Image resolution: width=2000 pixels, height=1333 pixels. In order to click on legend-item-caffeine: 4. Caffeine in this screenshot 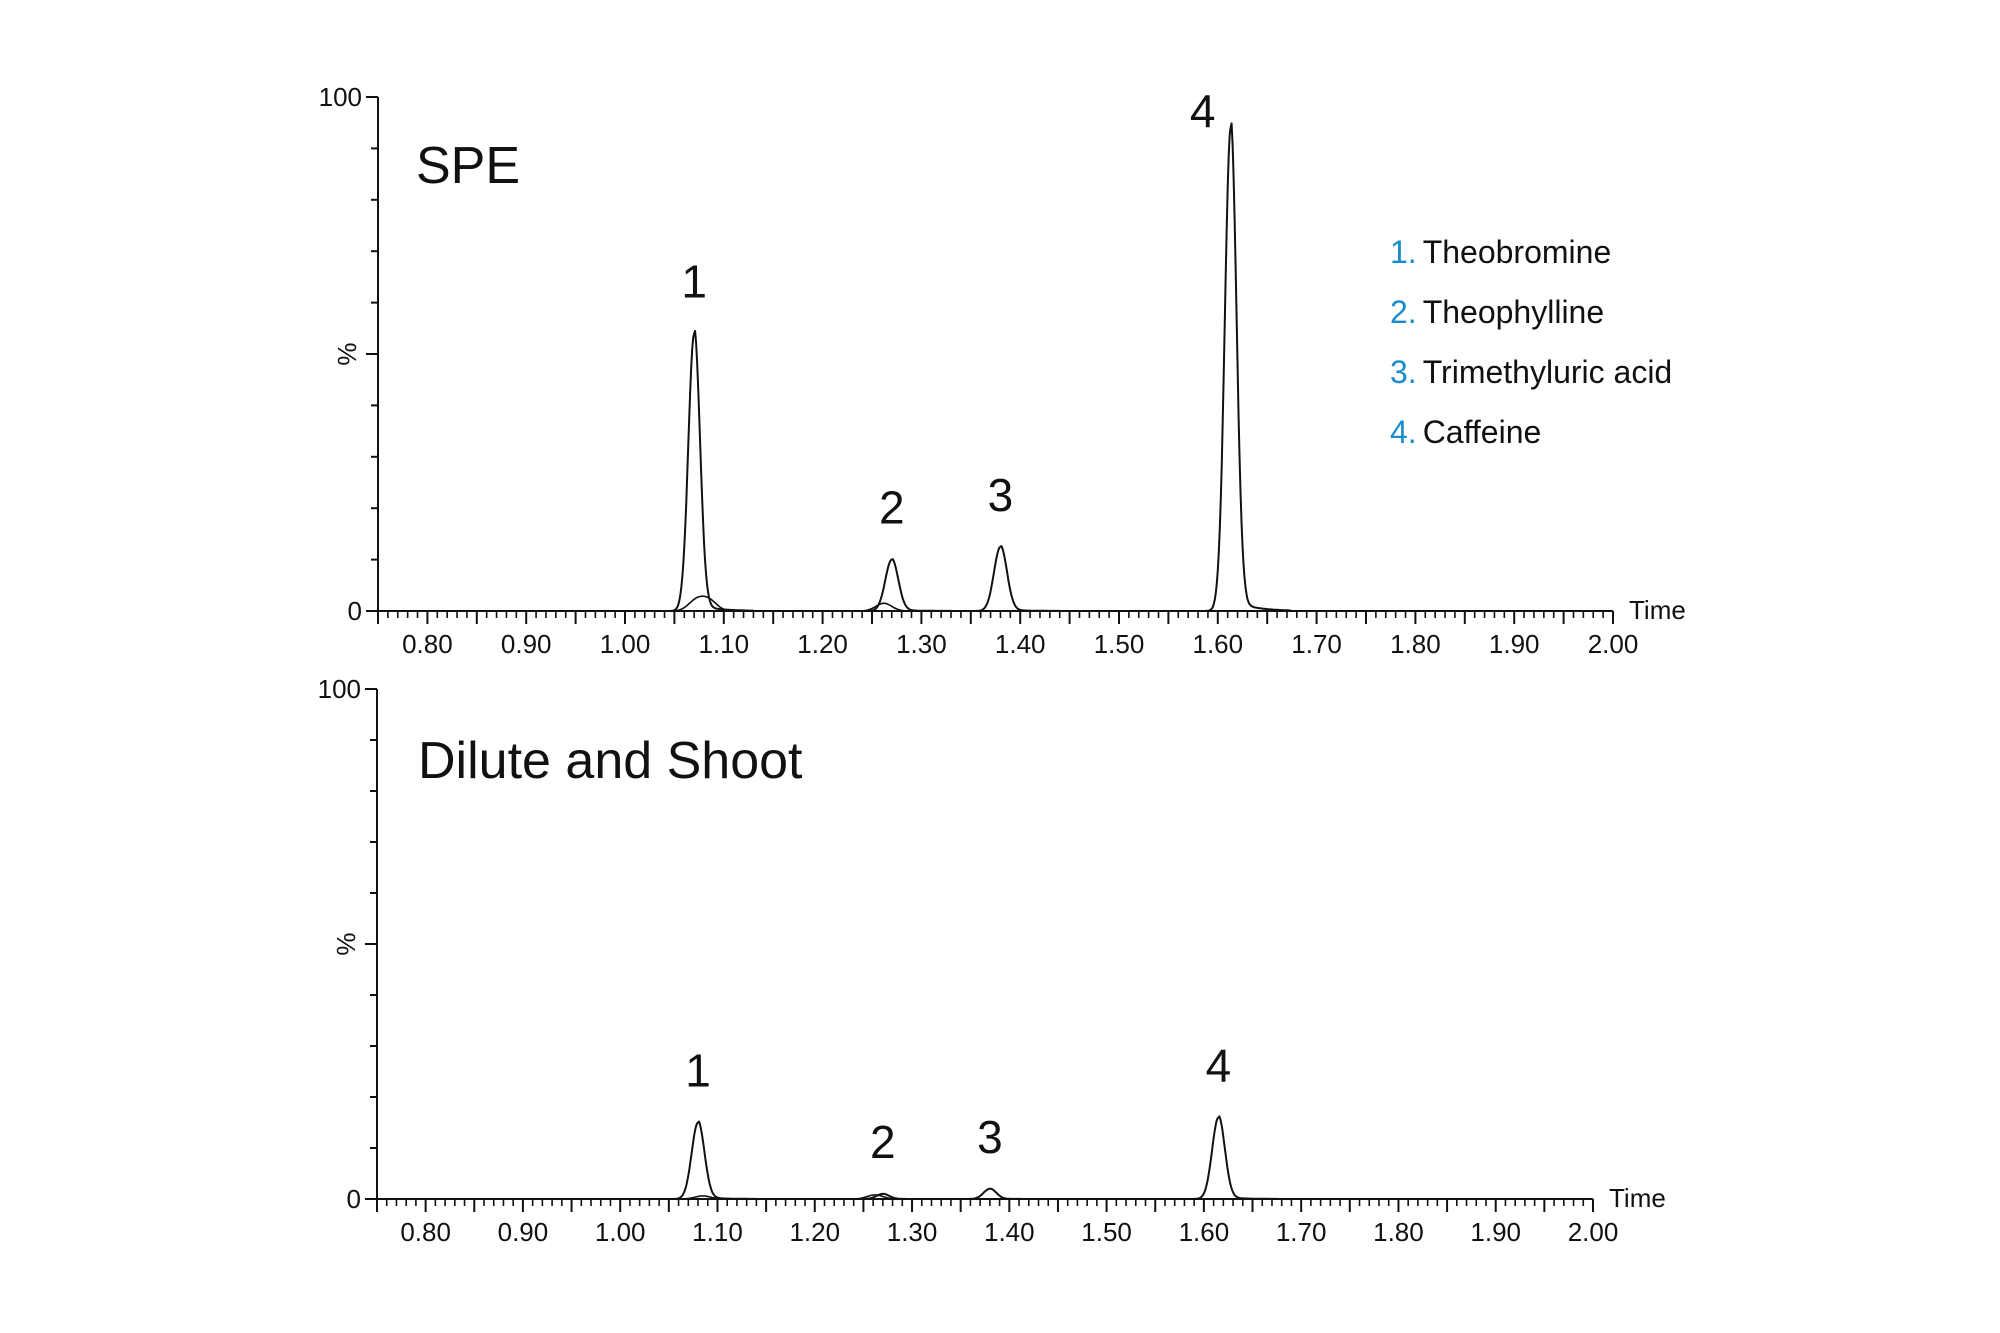, I will do `click(1531, 432)`.